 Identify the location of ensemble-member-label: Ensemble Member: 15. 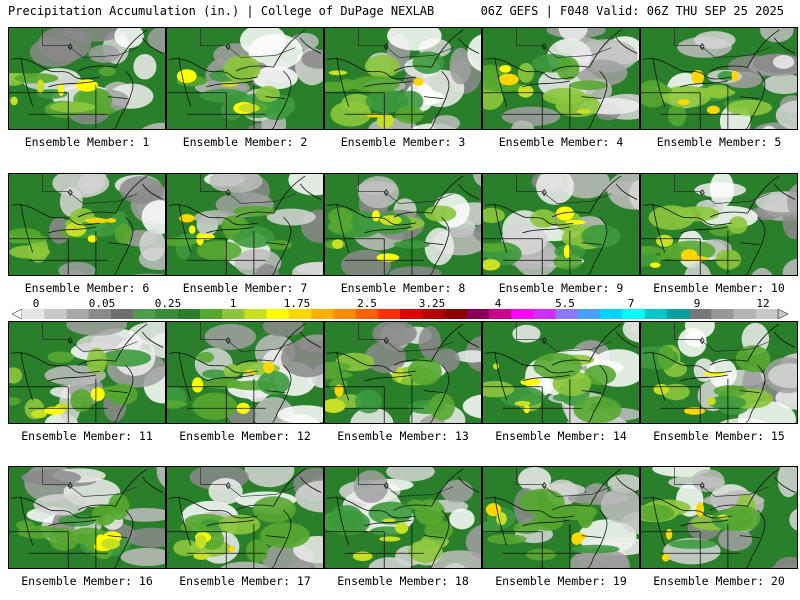
(719, 436).